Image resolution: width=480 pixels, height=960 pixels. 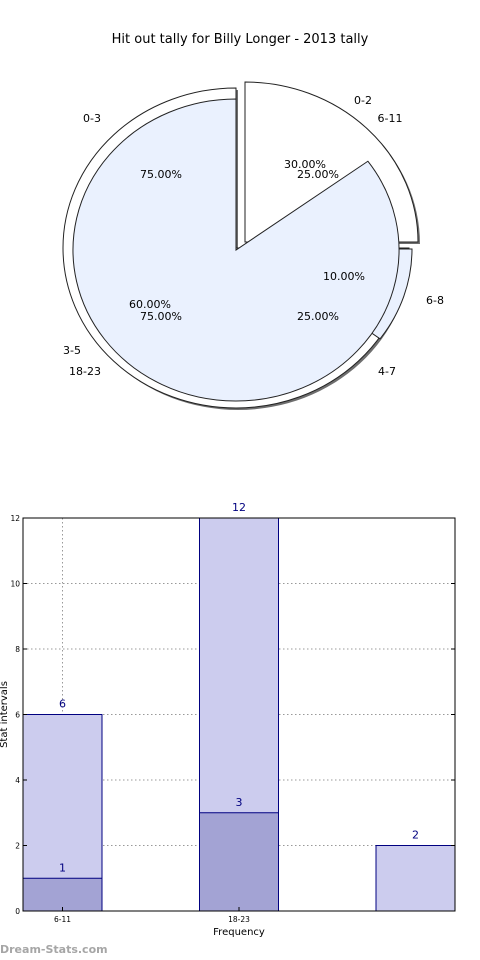 What do you see at coordinates (150, 304) in the screenshot?
I see `pie-pct-3-5: 60.00%` at bounding box center [150, 304].